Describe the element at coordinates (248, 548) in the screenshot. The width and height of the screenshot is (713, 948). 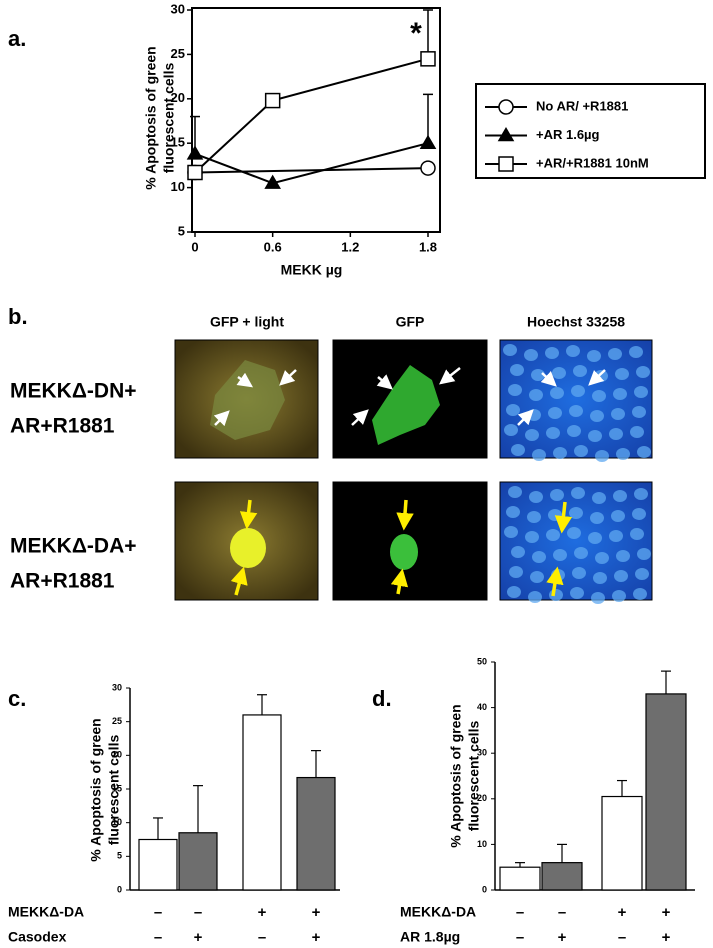
I see `gfp-cell` at that location.